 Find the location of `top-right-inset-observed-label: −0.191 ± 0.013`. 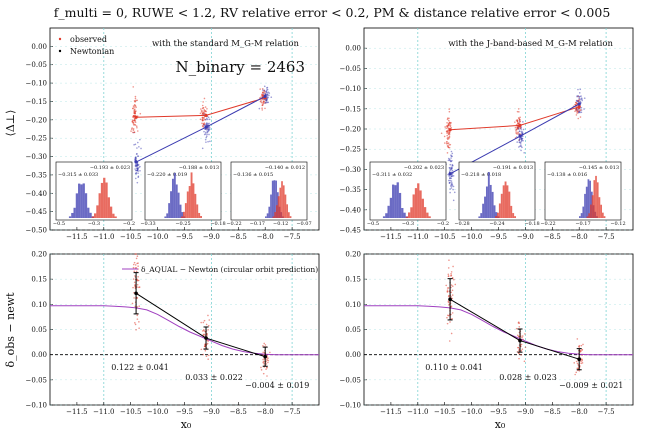

top-right-inset-observed-label: −0.191 ± 0.013 is located at coordinates (513, 168).